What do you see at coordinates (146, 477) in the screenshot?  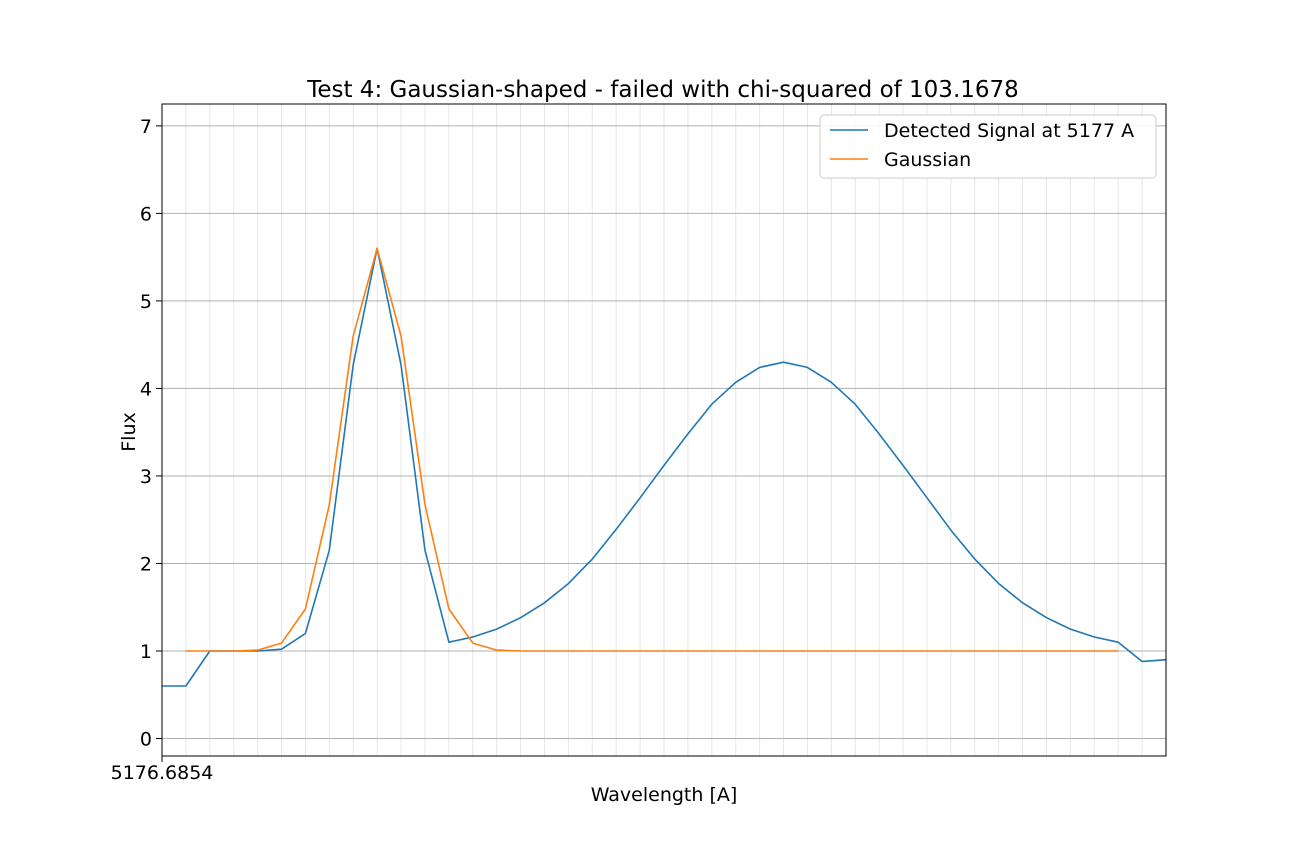 I see `y-tick-label: 3` at bounding box center [146, 477].